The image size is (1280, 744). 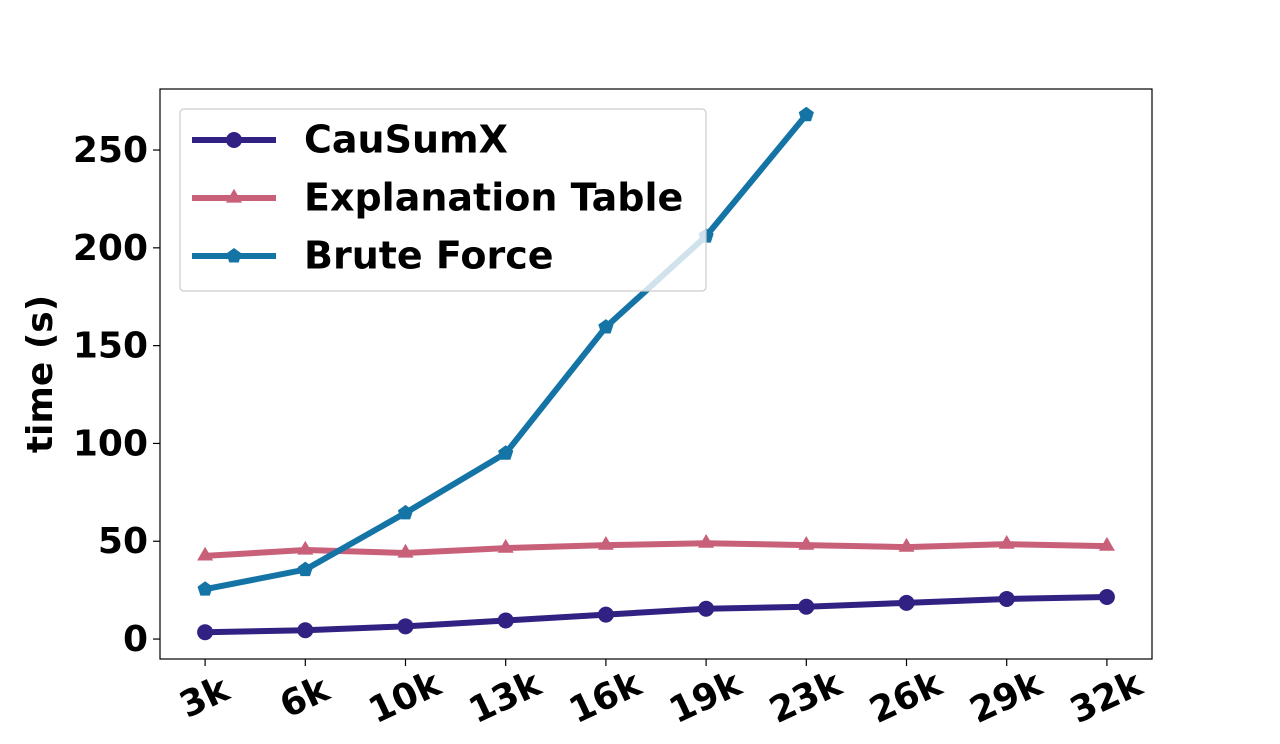 What do you see at coordinates (429, 256) in the screenshot?
I see `legend-label: Brute Force` at bounding box center [429, 256].